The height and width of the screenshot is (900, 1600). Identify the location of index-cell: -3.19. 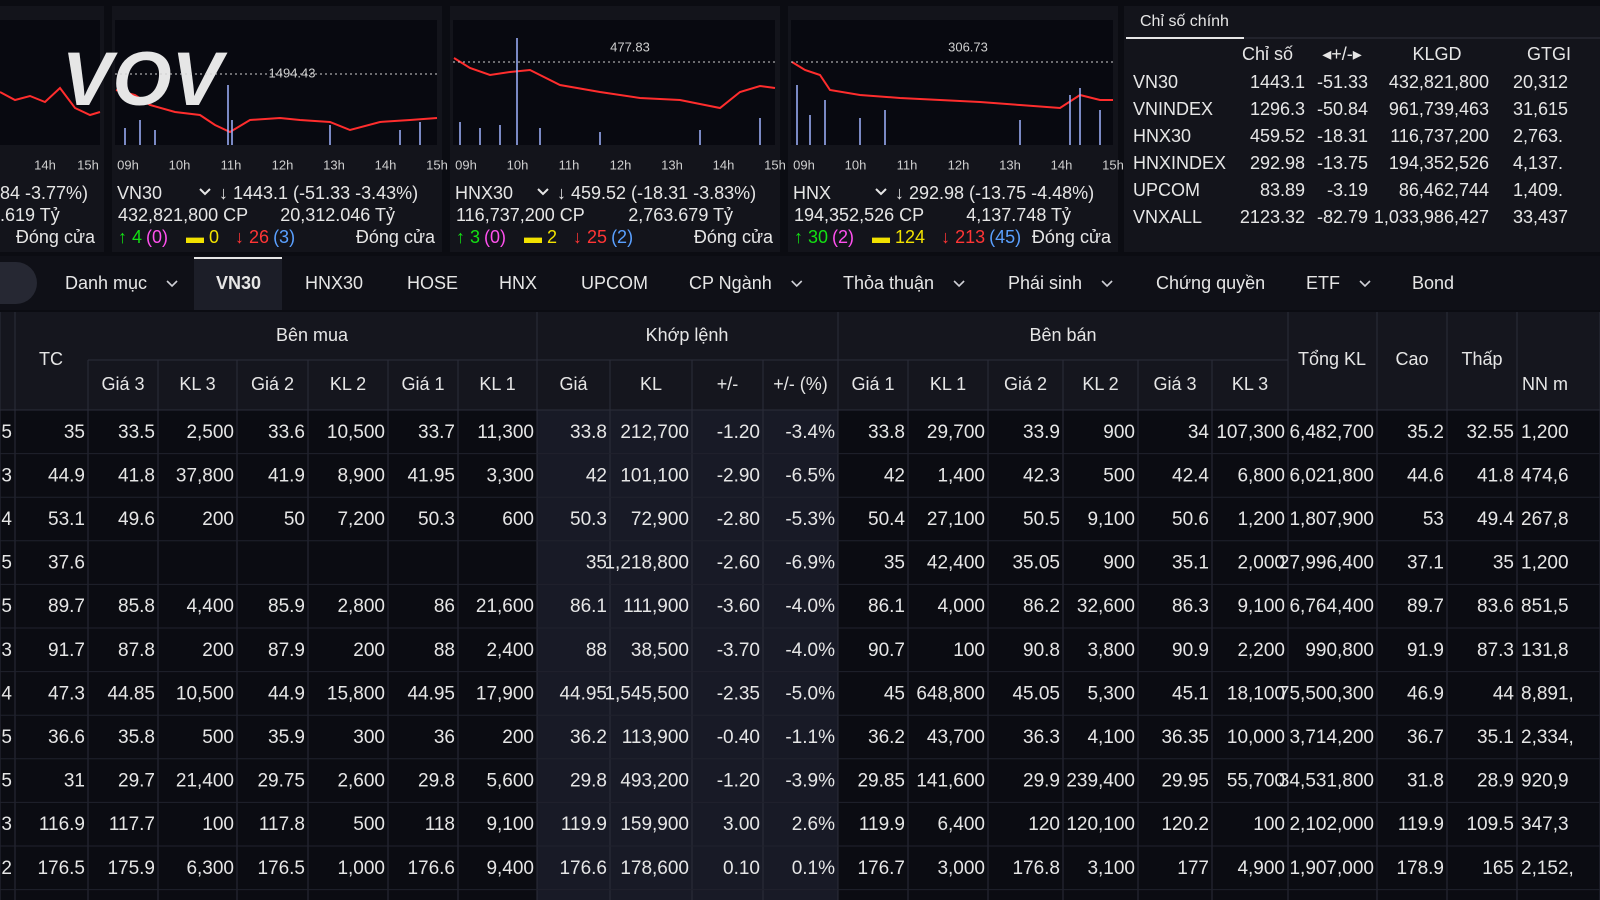
(1347, 190).